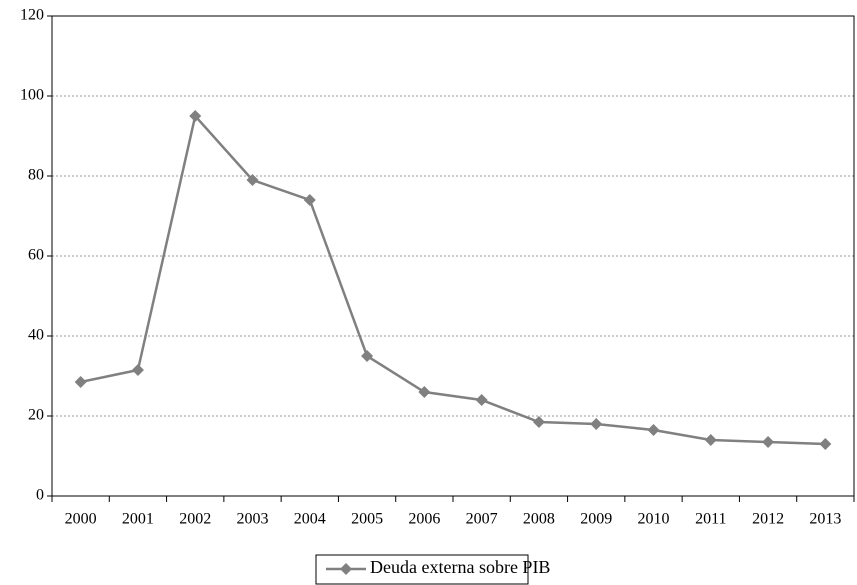 This screenshot has width=857, height=585. What do you see at coordinates (482, 519) in the screenshot?
I see `x-tick-label: 2007` at bounding box center [482, 519].